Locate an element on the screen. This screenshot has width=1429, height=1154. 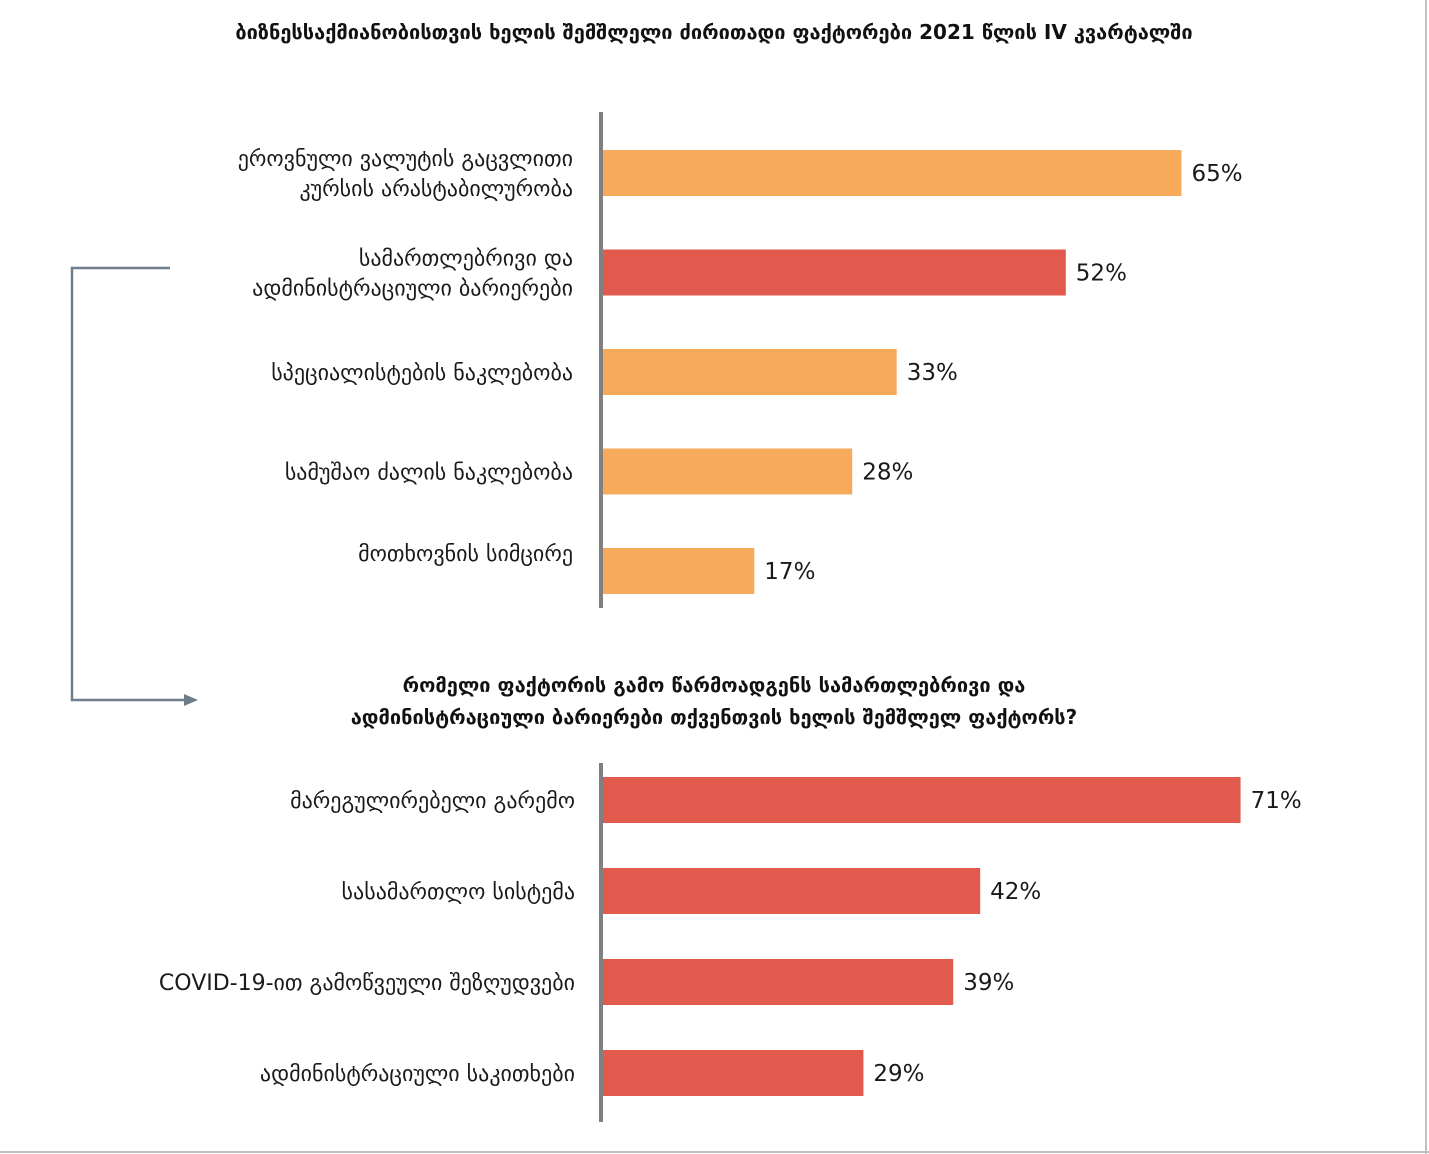
connector-line is located at coordinates (130, 484).